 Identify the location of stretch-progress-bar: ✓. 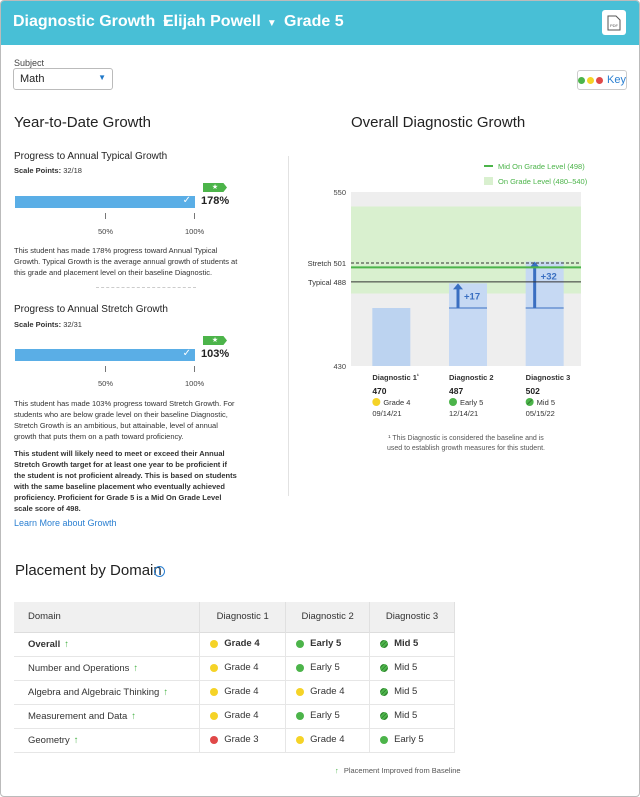
(105, 354).